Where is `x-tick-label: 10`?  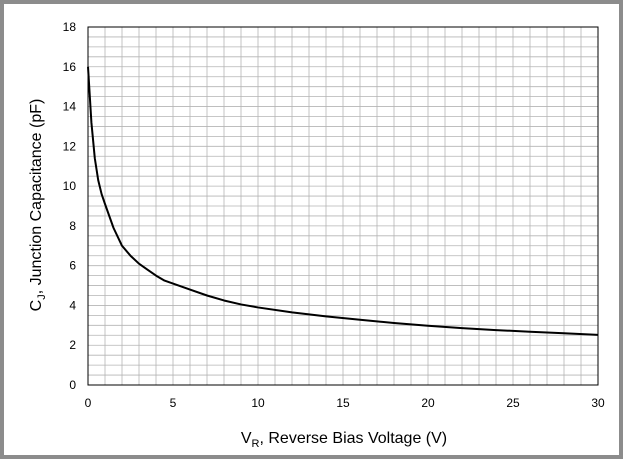 x-tick-label: 10 is located at coordinates (258, 403).